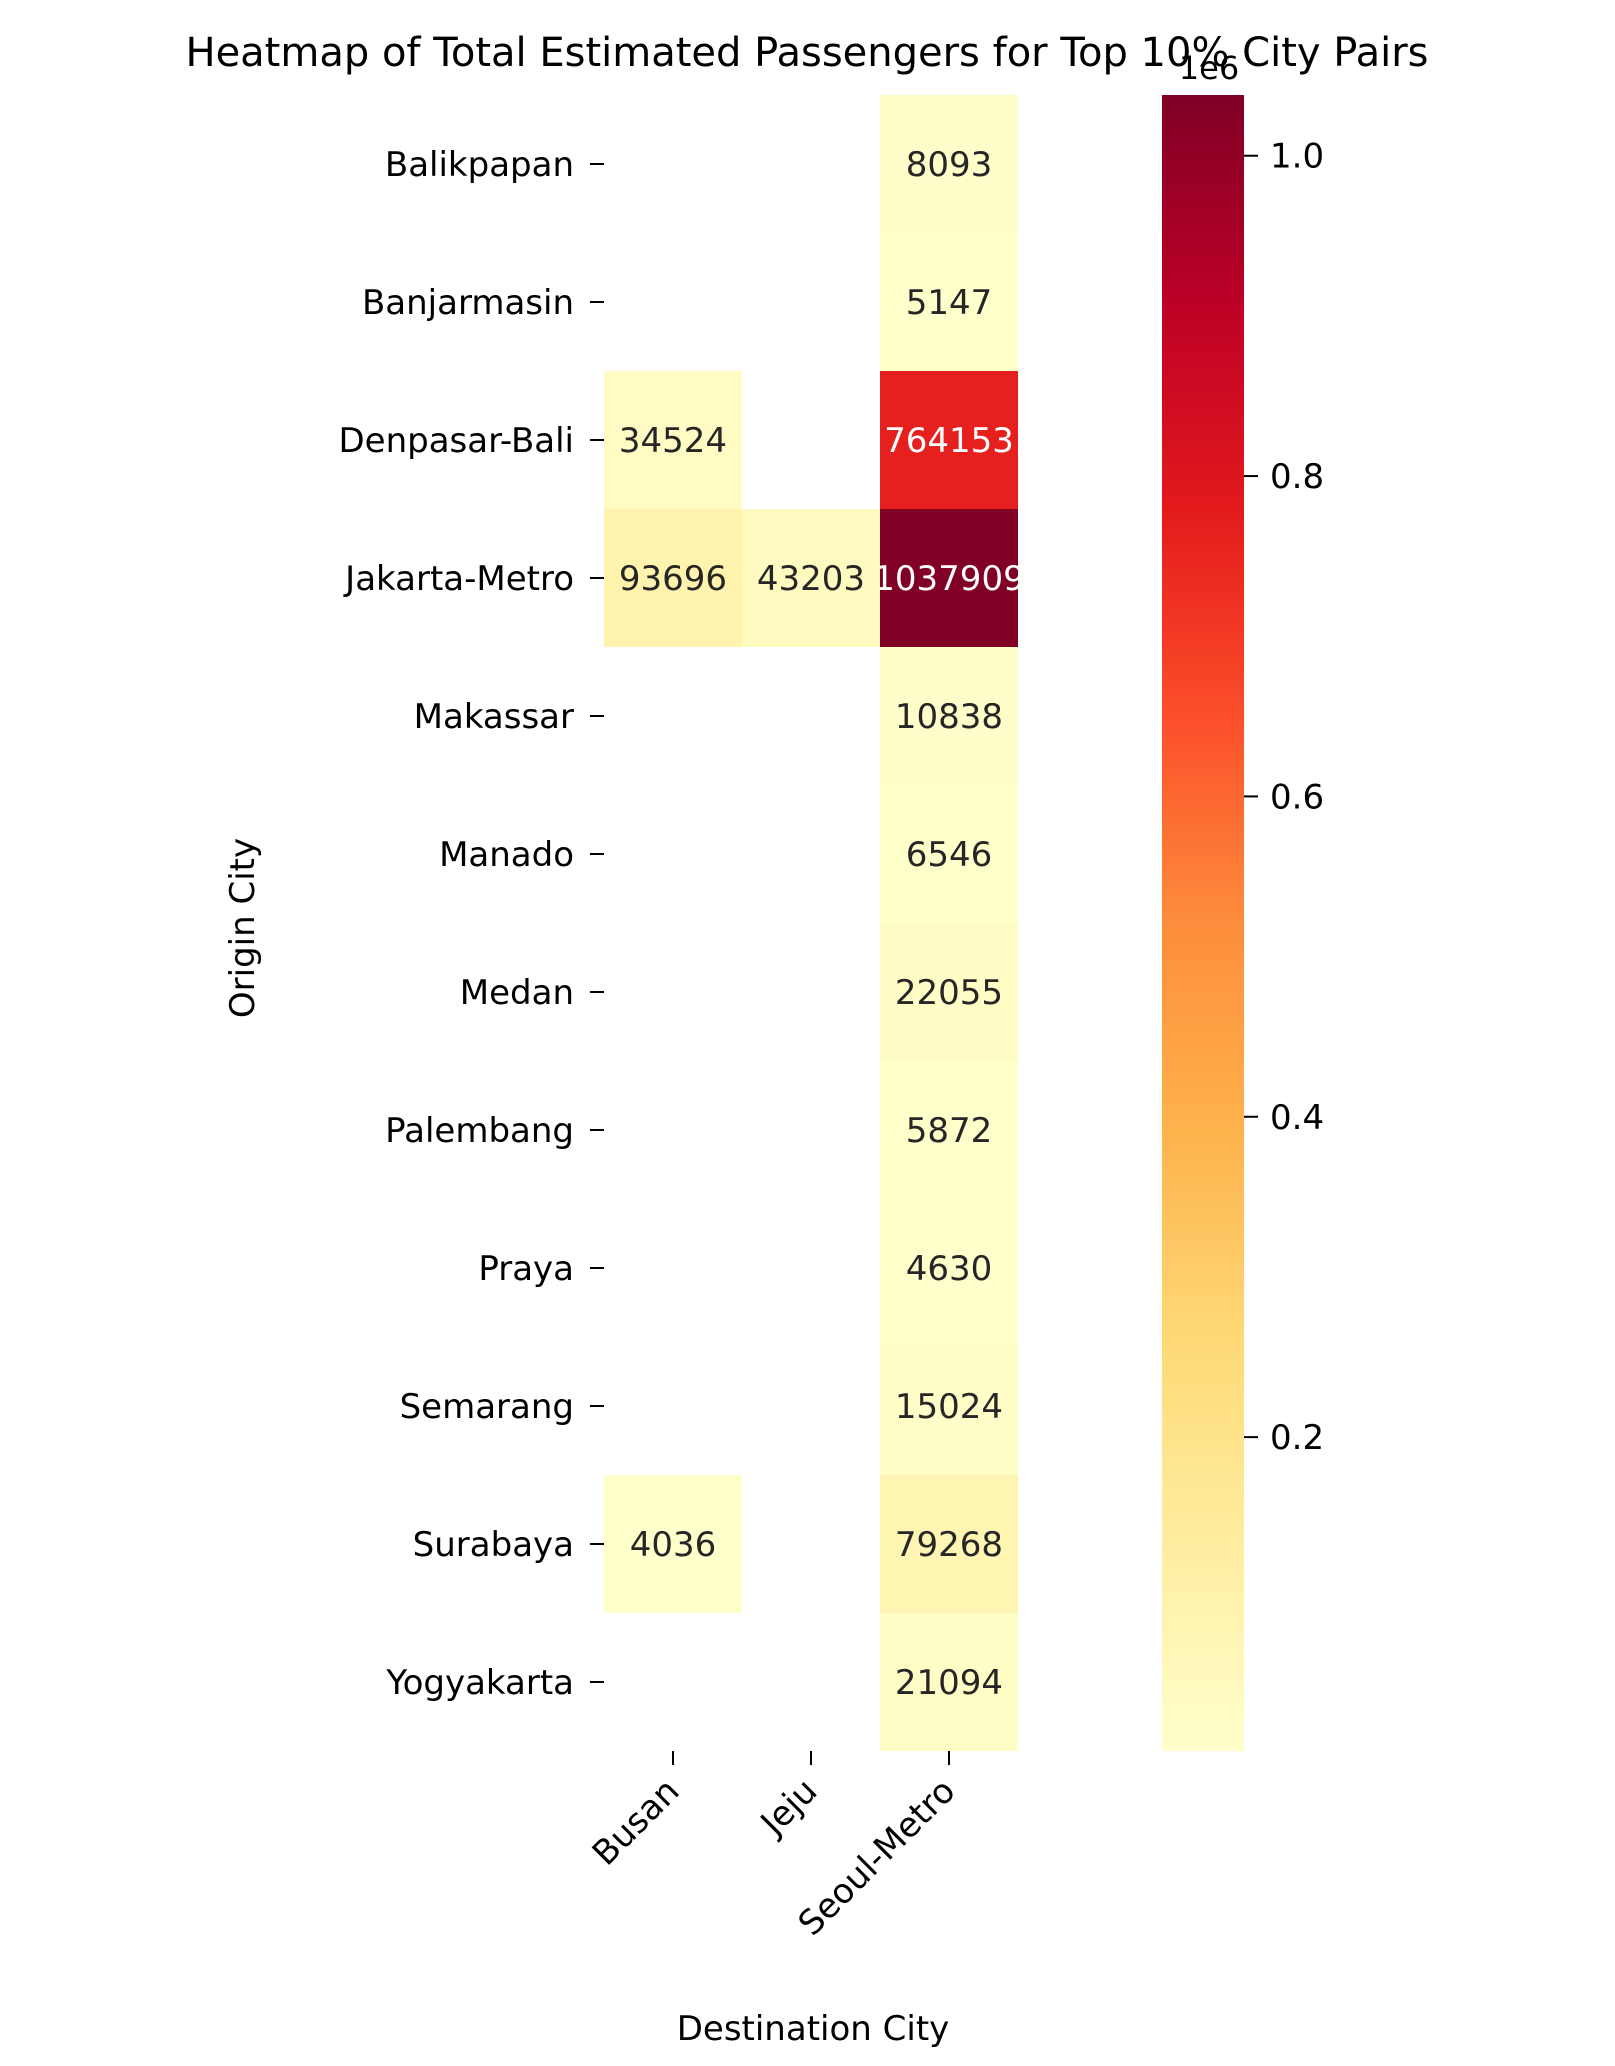 Image resolution: width=1615 pixels, height=2066 pixels. What do you see at coordinates (468, 303) in the screenshot?
I see `y-tick-label: Banjarmasin` at bounding box center [468, 303].